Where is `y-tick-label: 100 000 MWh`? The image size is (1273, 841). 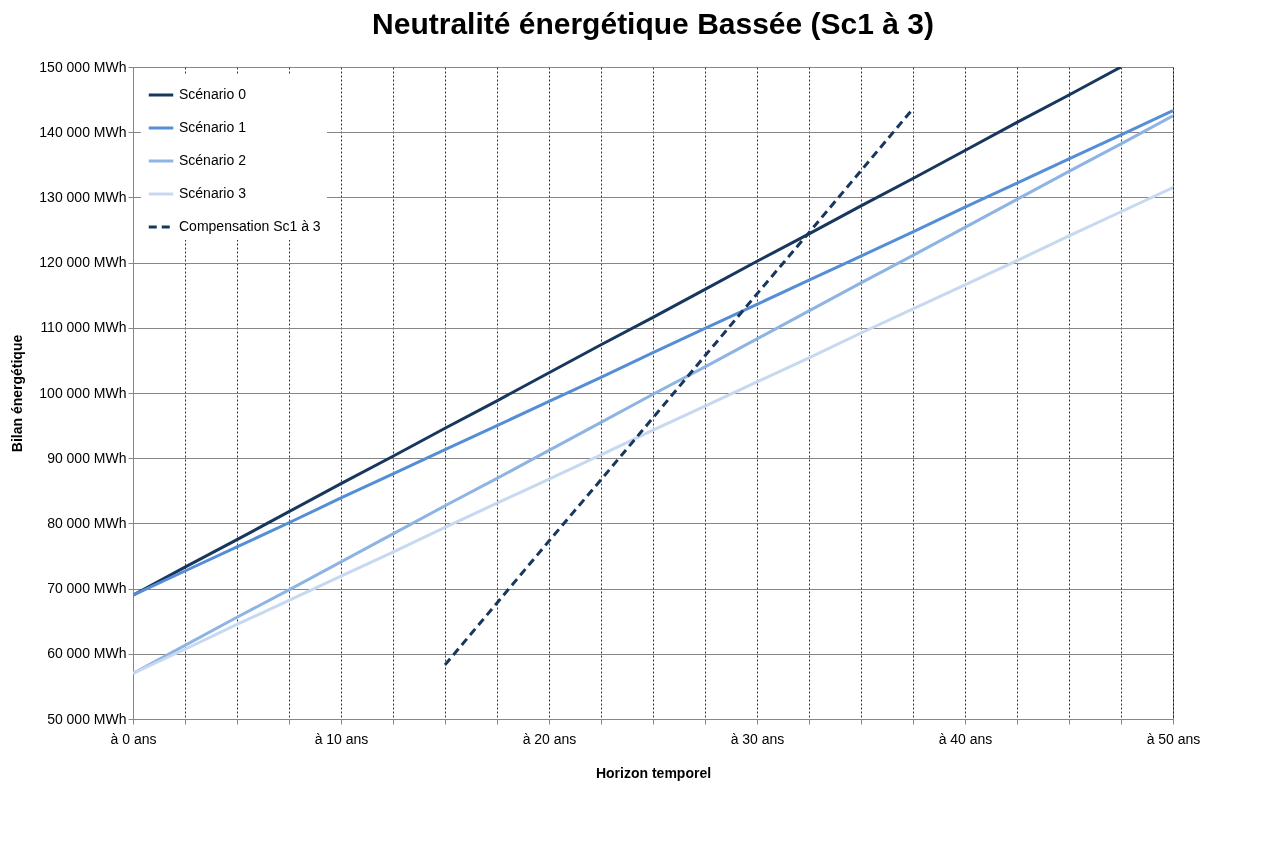
y-tick-label: 100 000 MWh is located at coordinates (83, 392).